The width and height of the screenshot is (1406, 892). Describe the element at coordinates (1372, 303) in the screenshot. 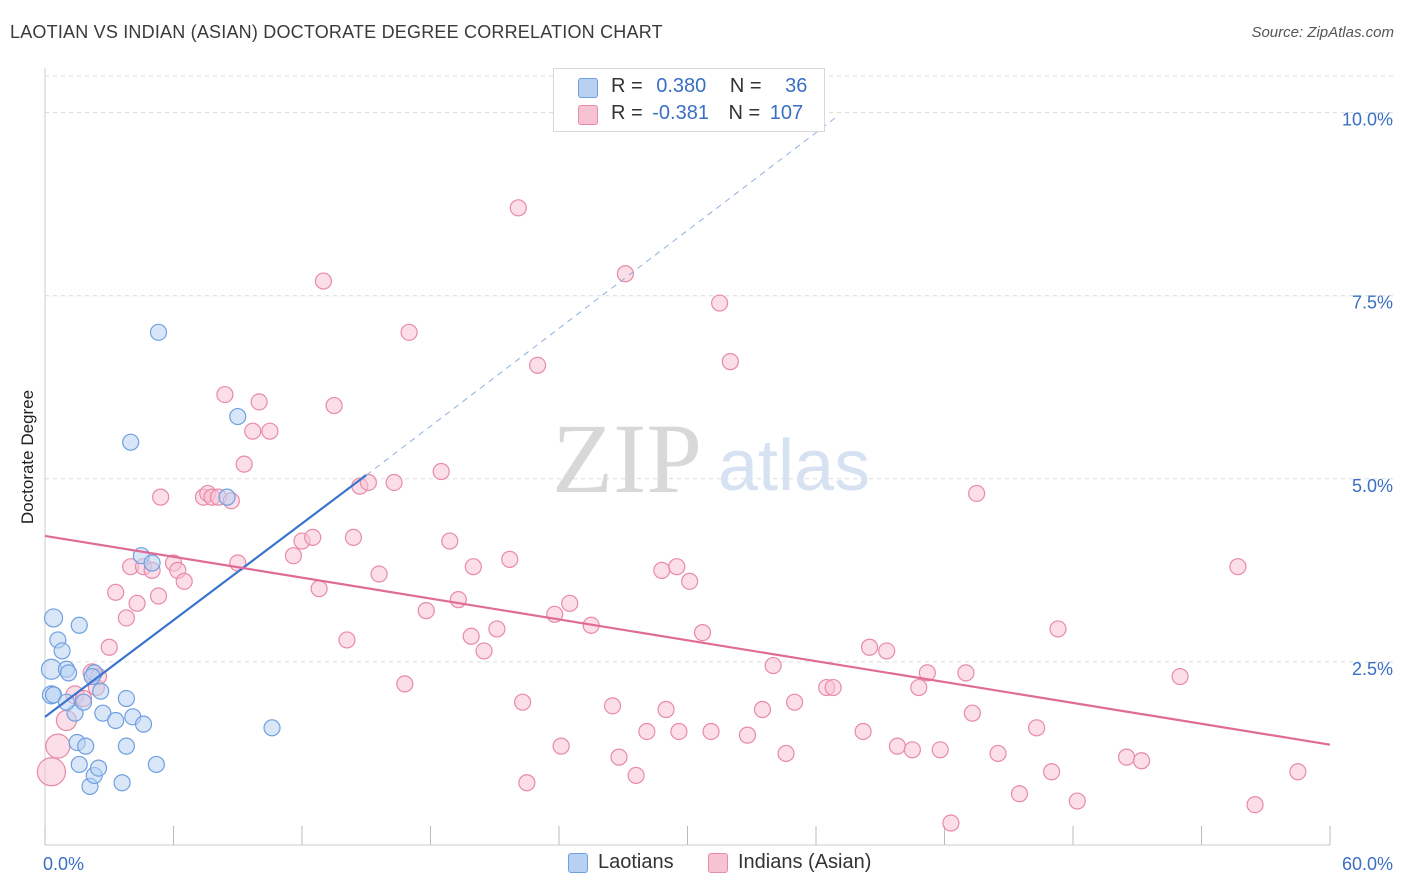

I see `y-tick-label: 7.5%` at that location.